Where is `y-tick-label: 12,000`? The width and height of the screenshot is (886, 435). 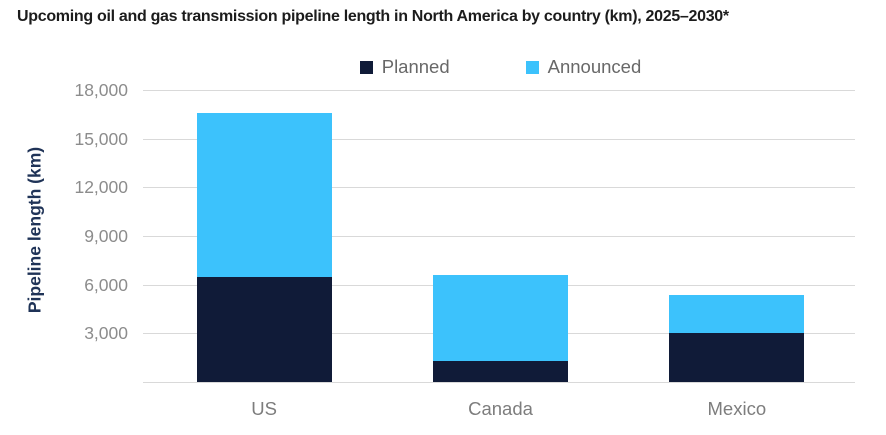
y-tick-label: 12,000 is located at coordinates (101, 187).